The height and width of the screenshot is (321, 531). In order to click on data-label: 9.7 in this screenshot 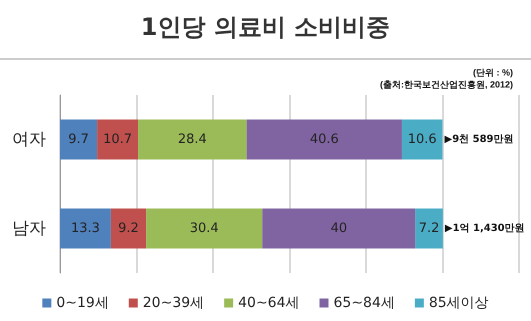, I will do `click(78, 139)`.